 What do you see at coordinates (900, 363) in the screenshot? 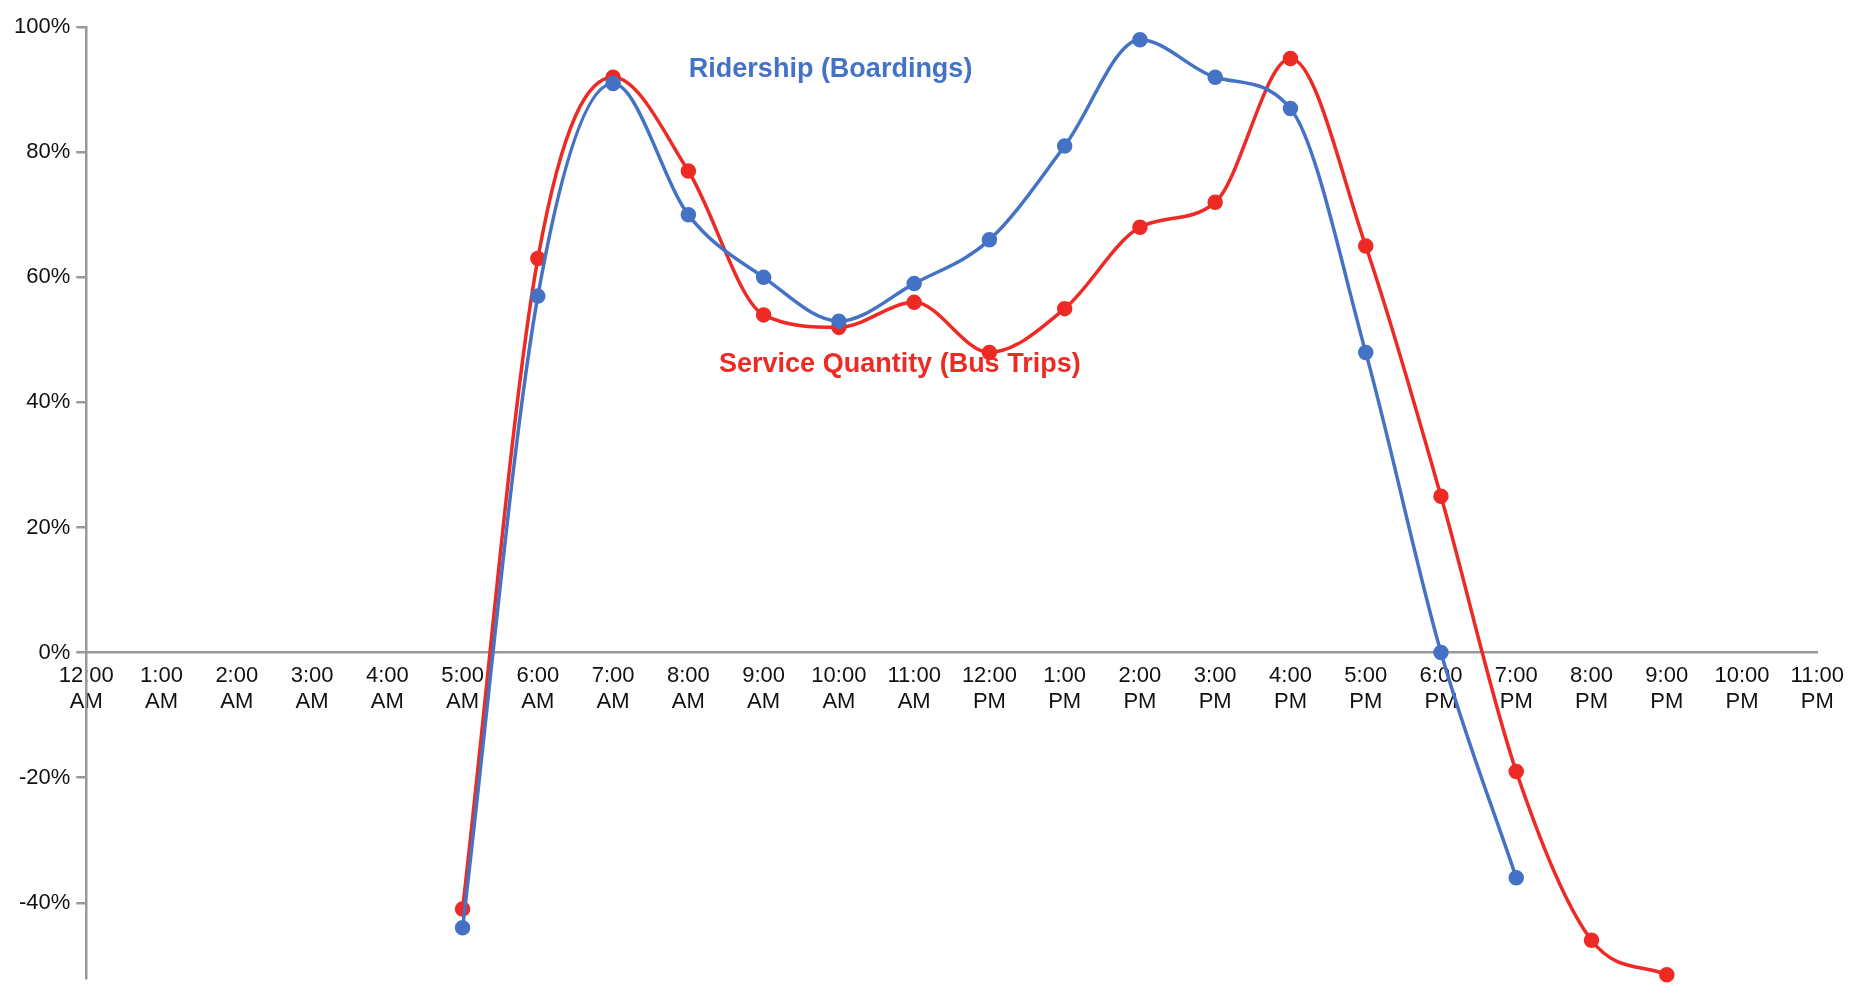
I see `series-label: Service Quantity (Bus Trips)` at bounding box center [900, 363].